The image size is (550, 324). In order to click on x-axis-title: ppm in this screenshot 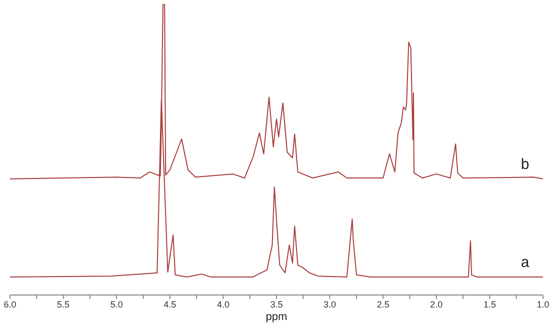, I will do `click(277, 317)`.